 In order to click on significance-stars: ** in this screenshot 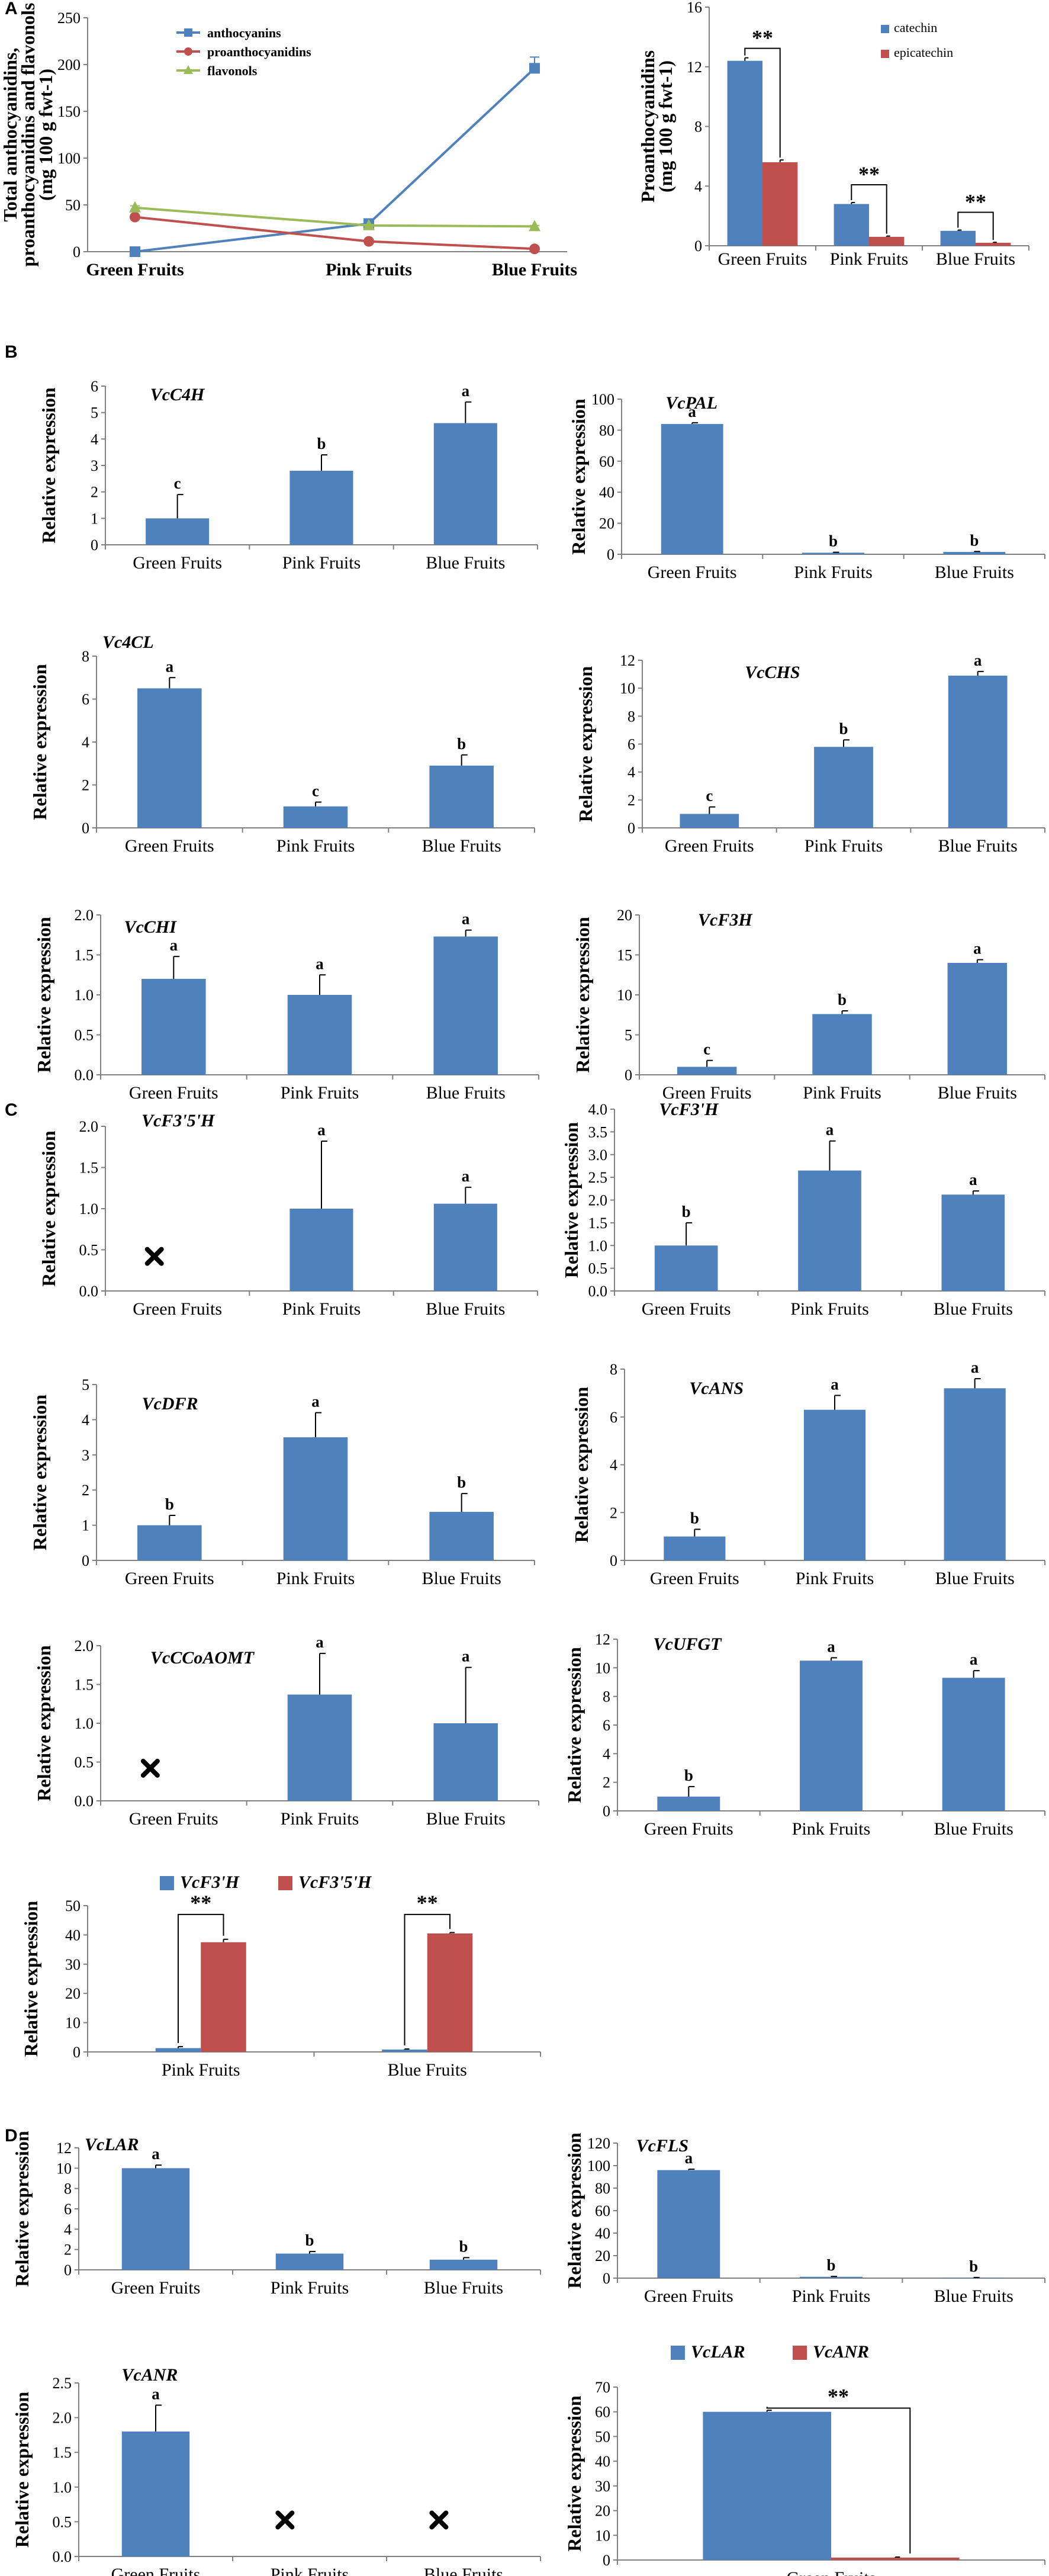, I will do `click(763, 38)`.